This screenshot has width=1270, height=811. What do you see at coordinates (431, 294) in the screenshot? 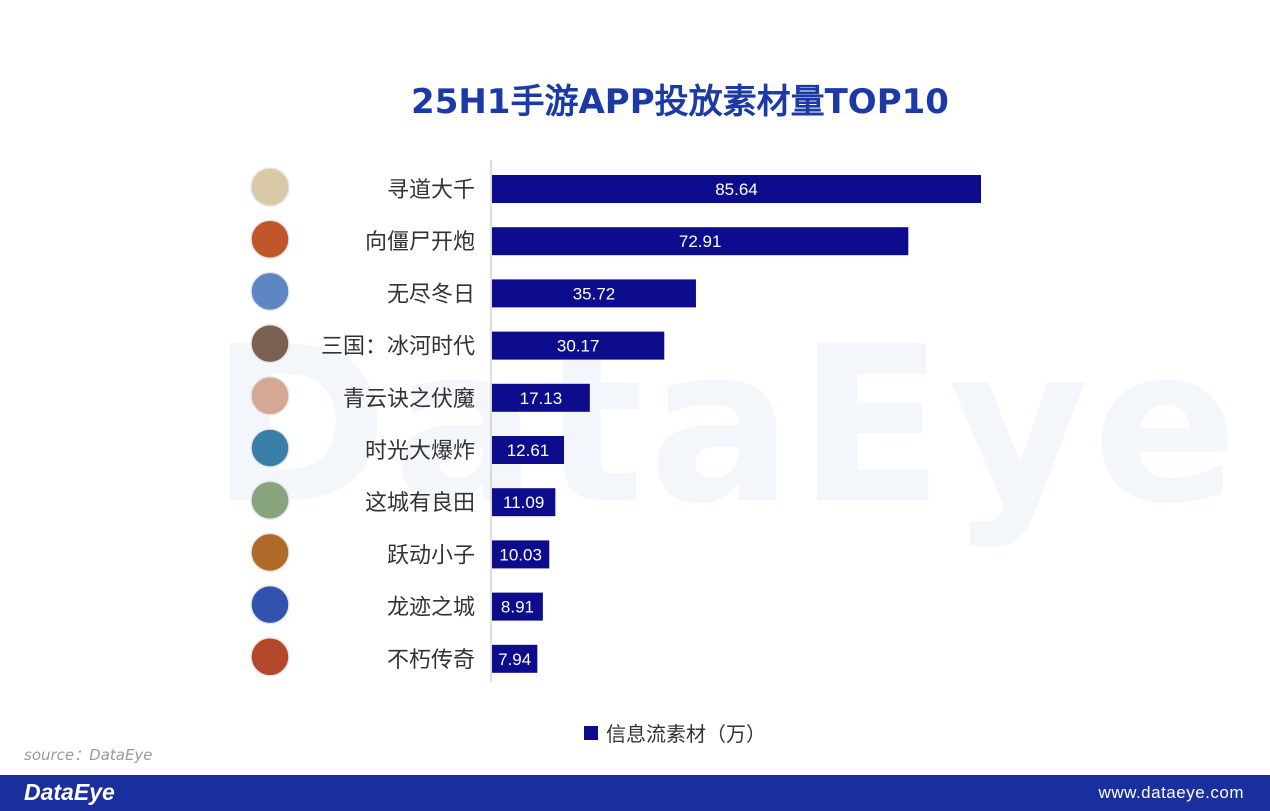
I see `category-label: 无尽冬日` at bounding box center [431, 294].